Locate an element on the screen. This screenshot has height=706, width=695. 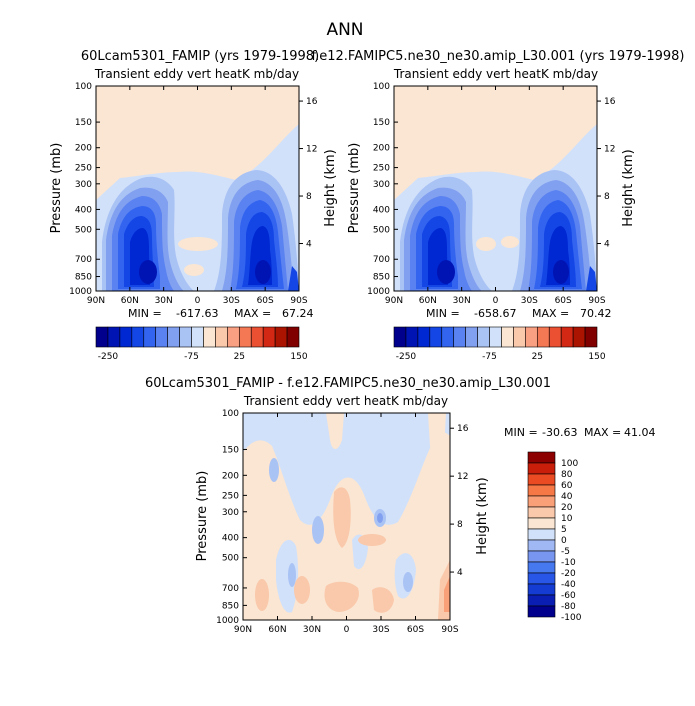
y-axis: 100 150 200 250 300 400 500 700 850 1000 is located at coordinates (84, 189).